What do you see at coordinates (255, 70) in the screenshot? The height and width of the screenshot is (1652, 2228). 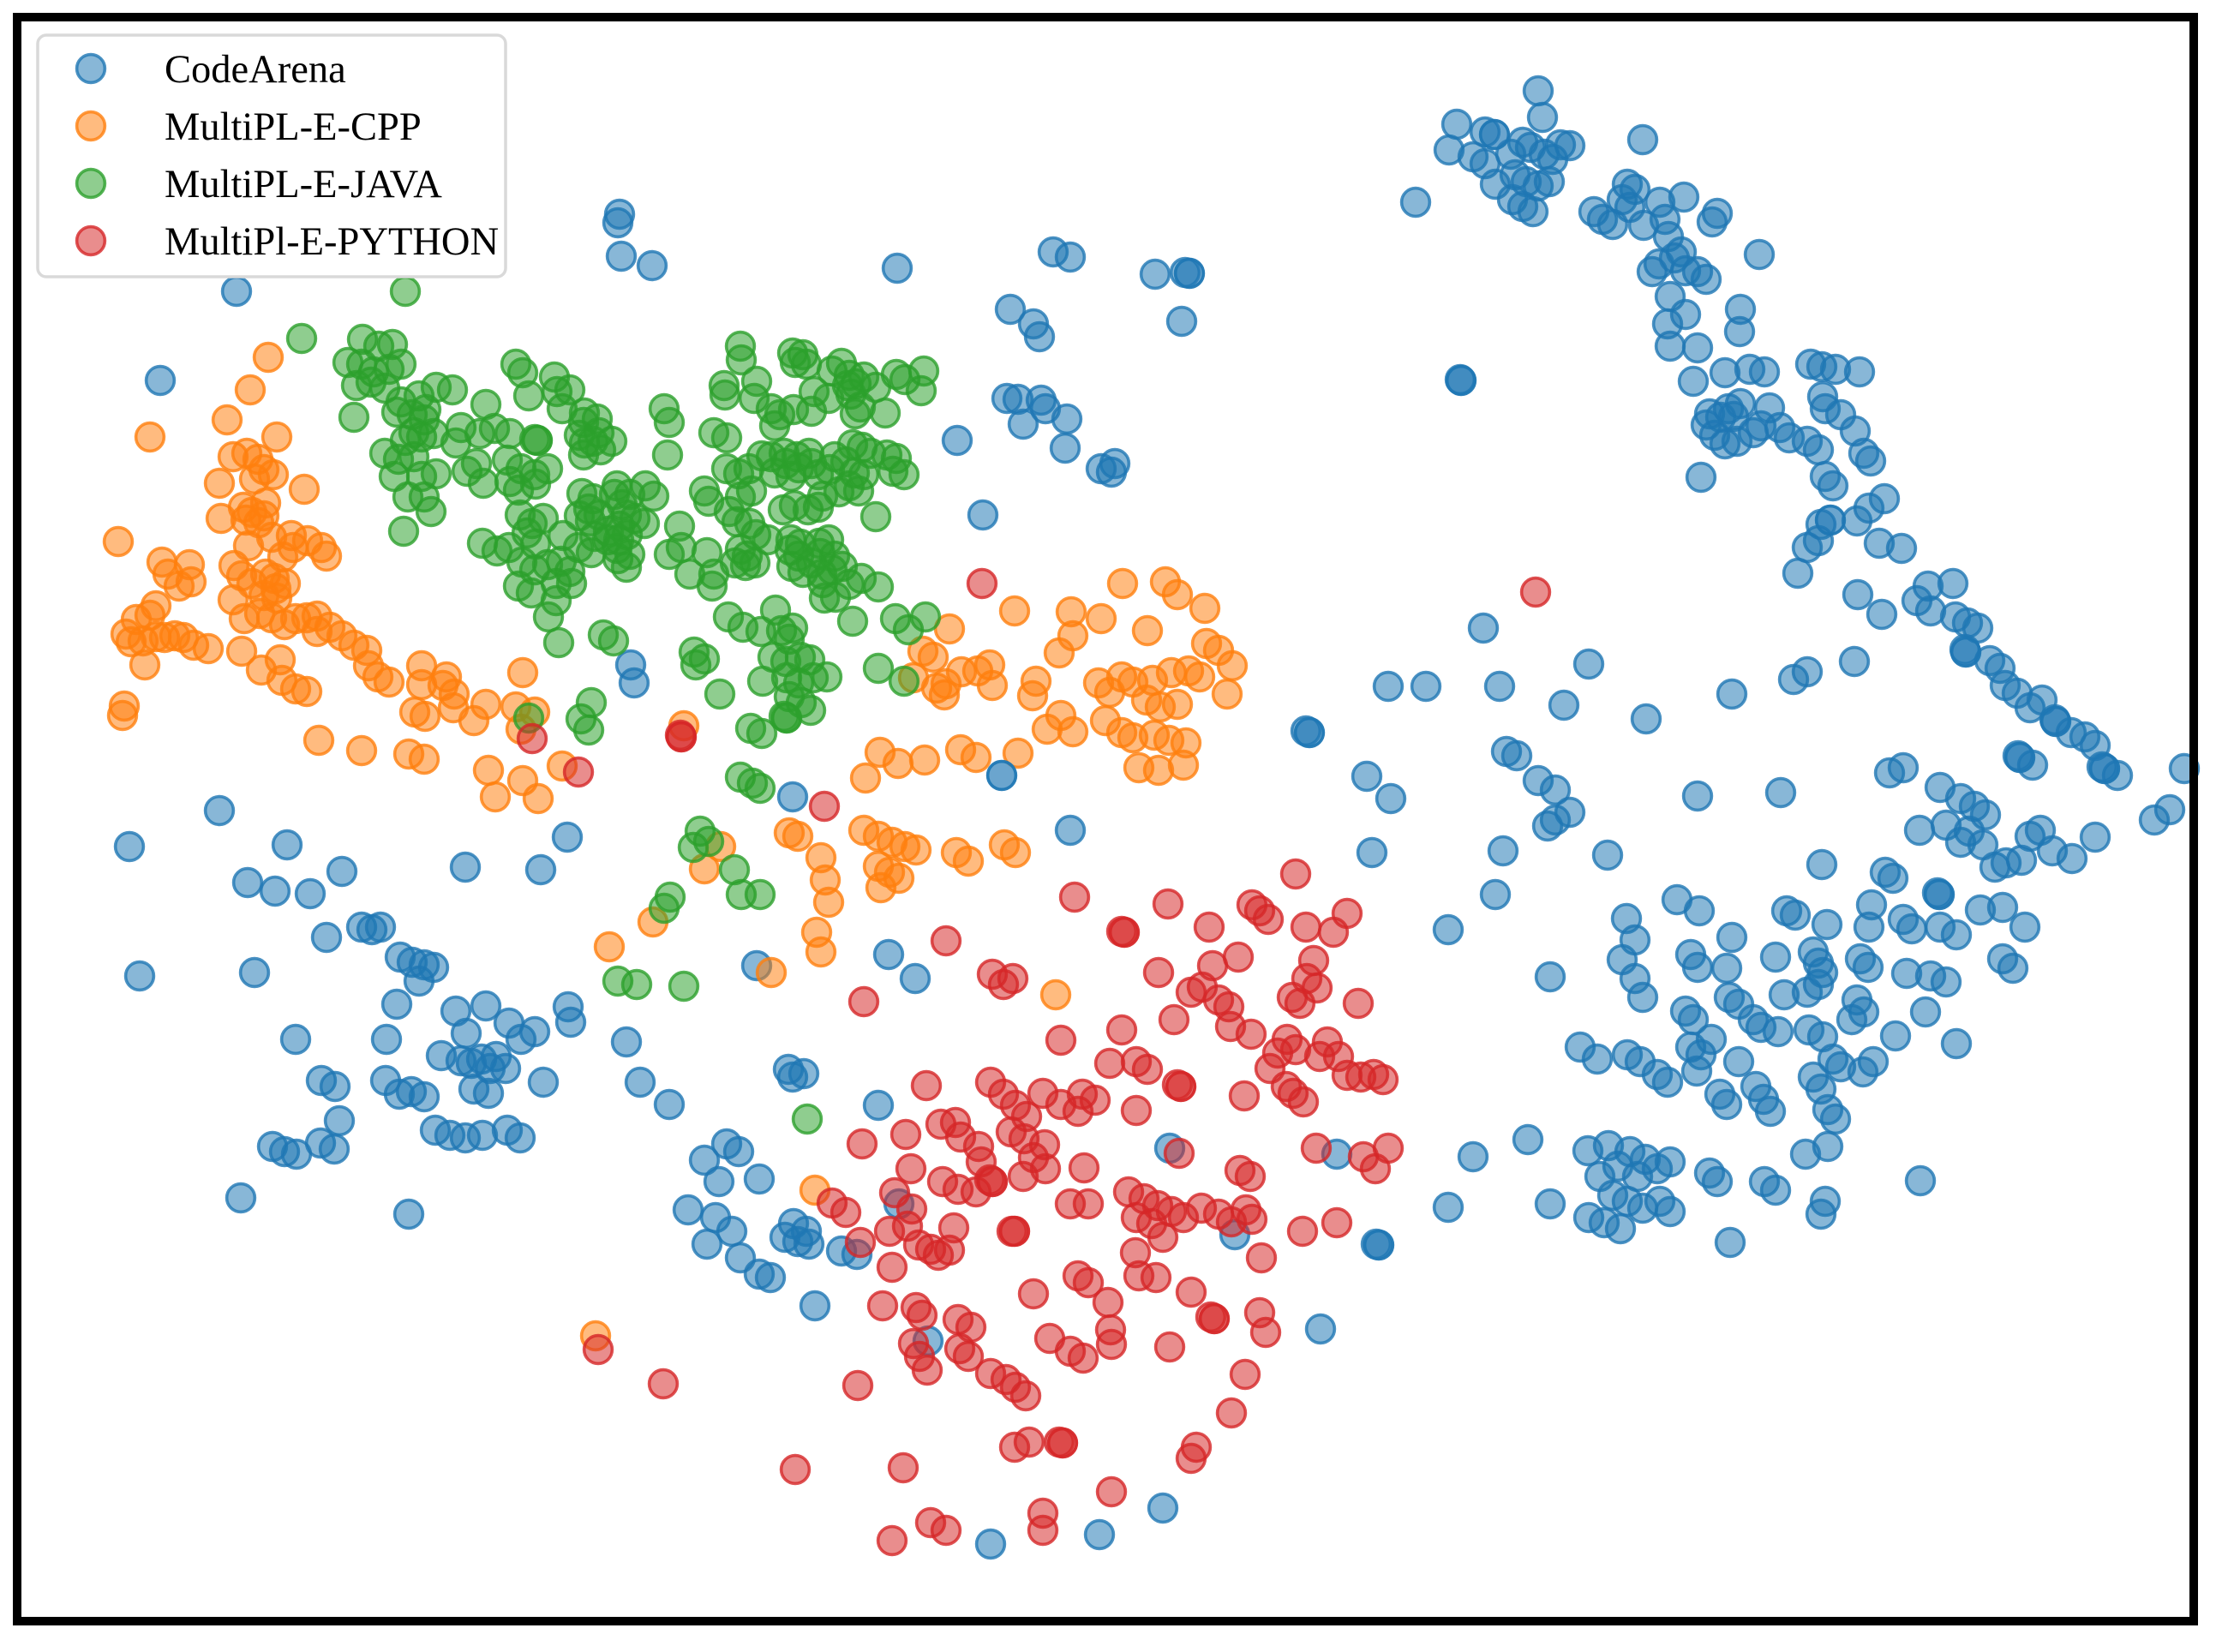 I see `svg-text: CodeArena` at bounding box center [255, 70].